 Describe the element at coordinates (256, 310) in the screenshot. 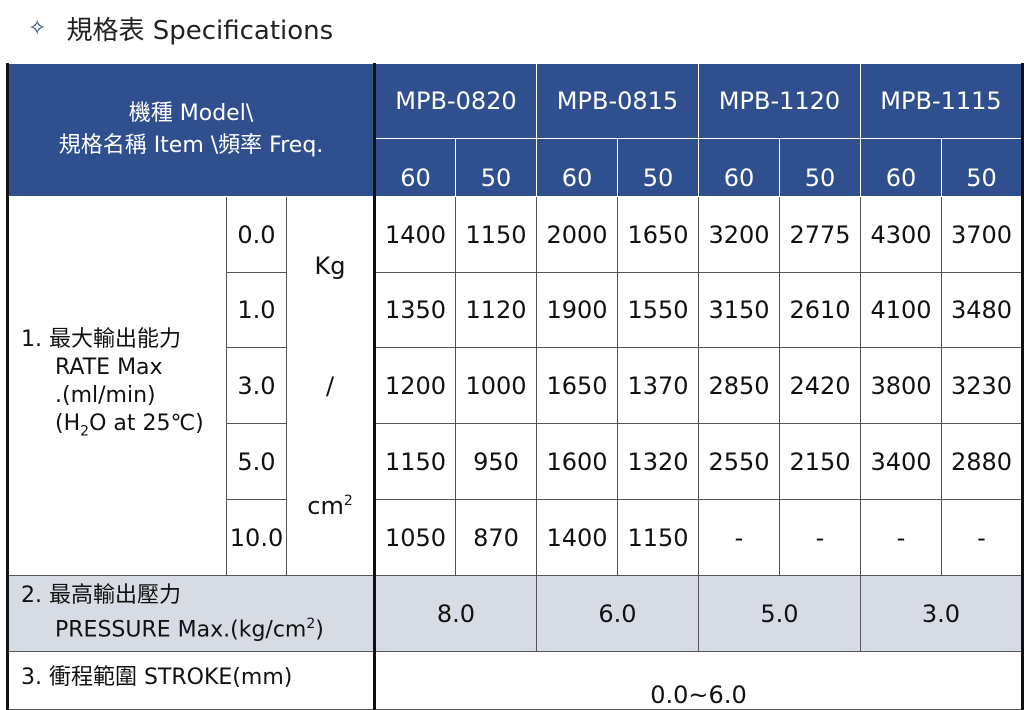

I see `pressure-cell: 1.0` at that location.